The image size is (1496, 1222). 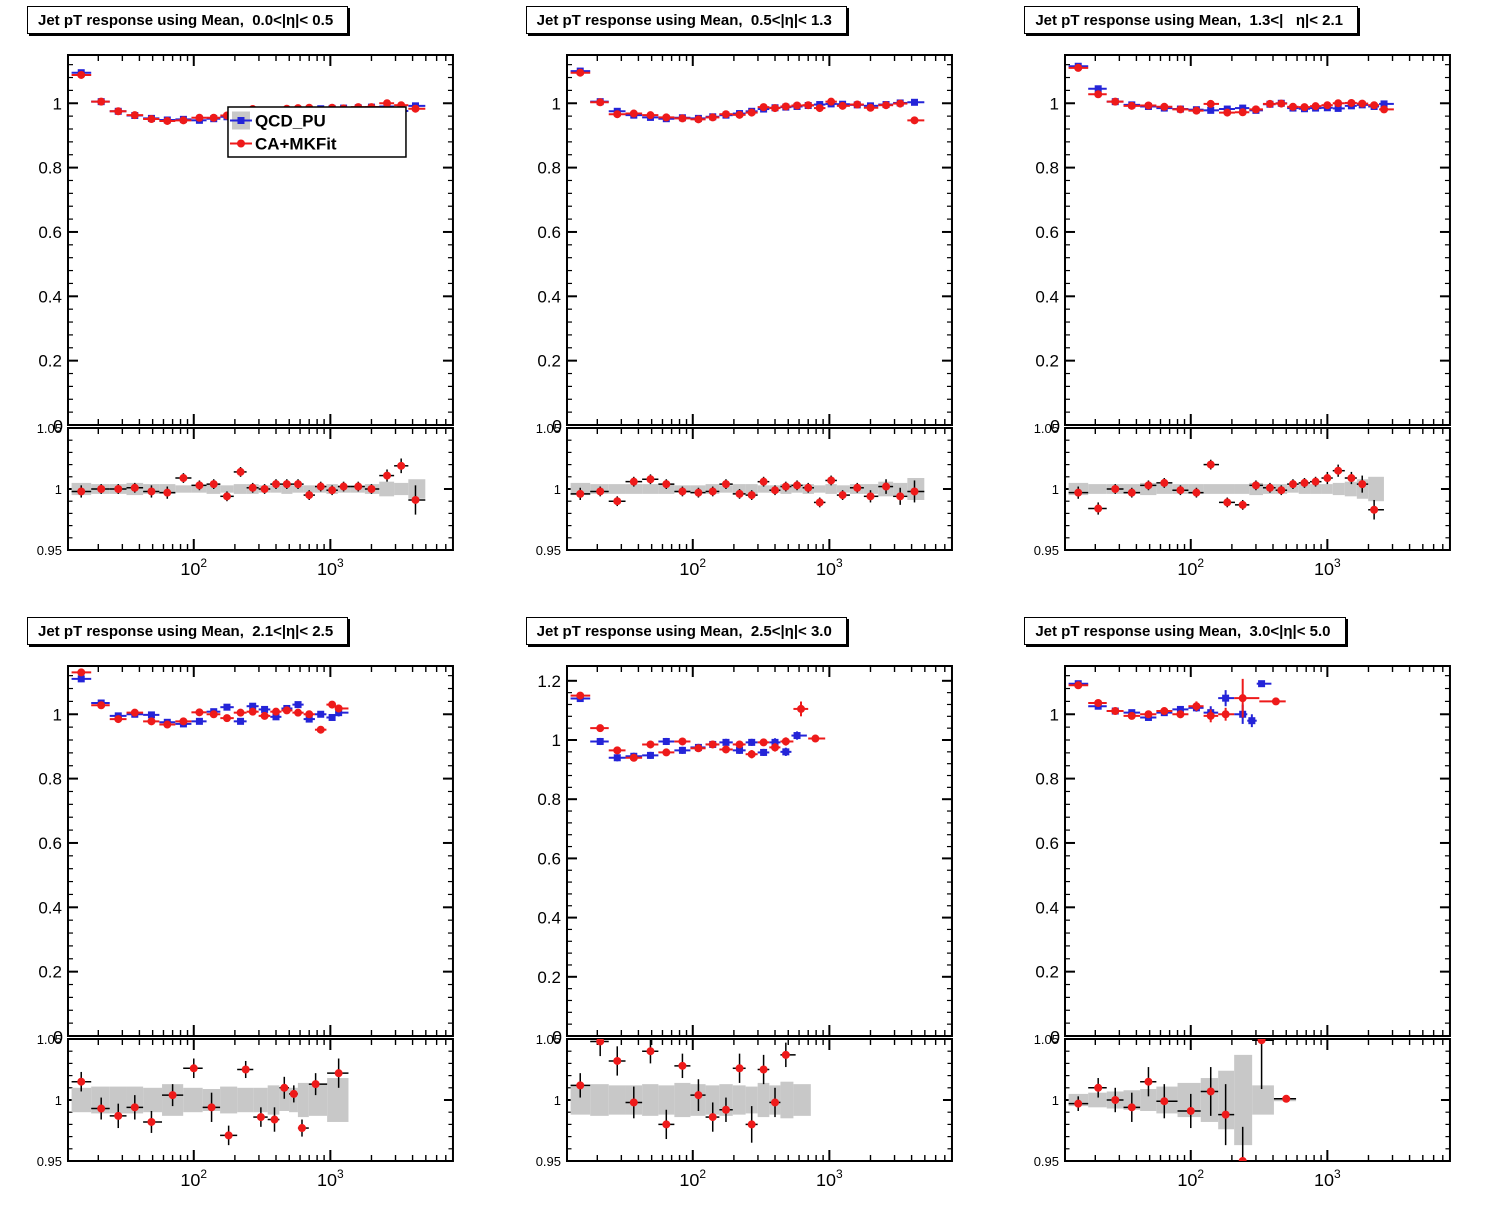 I want to click on chart-2: 0.2 0.4 0.6 0.8 1 0 0.95 1 1.05 10² 10³, so click(x=1243, y=316).